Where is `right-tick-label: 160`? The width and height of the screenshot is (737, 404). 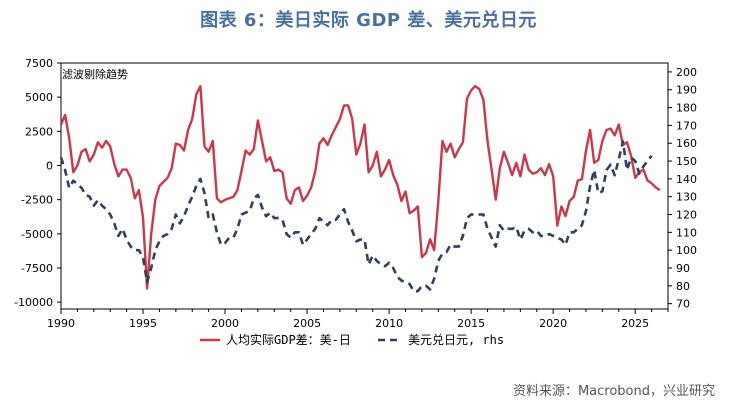
right-tick-label: 160 is located at coordinates (686, 143).